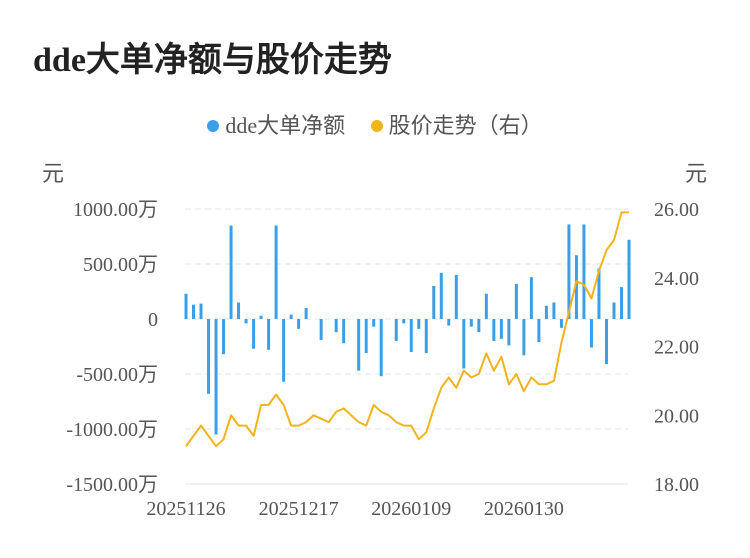  Describe the element at coordinates (676, 279) in the screenshot. I see `right-tick-label: 24.00` at that location.